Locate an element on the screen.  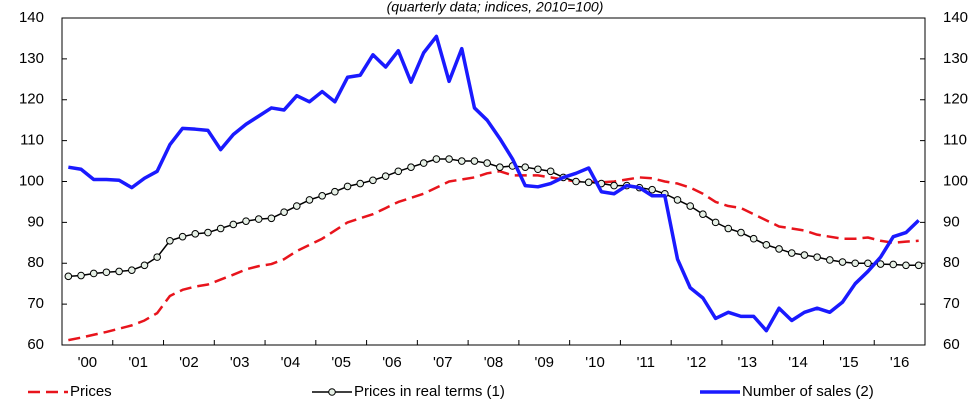
x-tick-label: '07 is located at coordinates (443, 362).